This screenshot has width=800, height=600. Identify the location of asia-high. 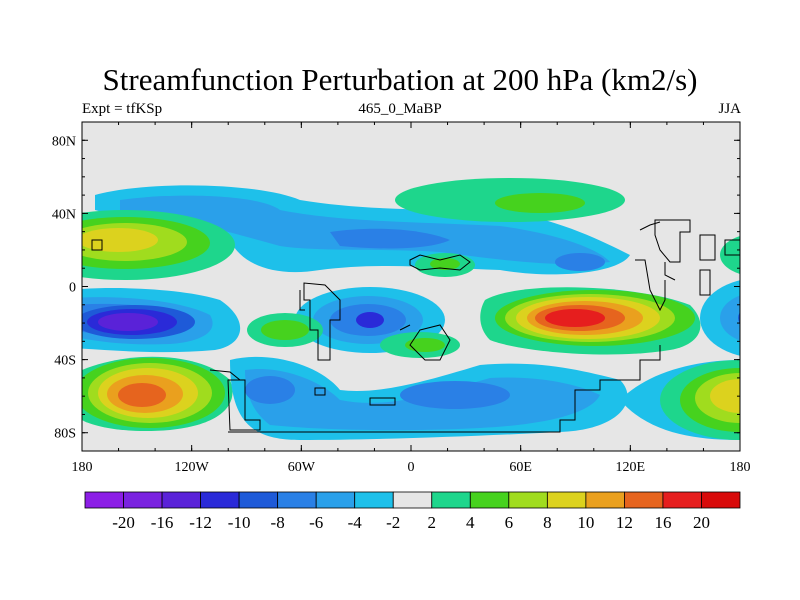
(510, 200).